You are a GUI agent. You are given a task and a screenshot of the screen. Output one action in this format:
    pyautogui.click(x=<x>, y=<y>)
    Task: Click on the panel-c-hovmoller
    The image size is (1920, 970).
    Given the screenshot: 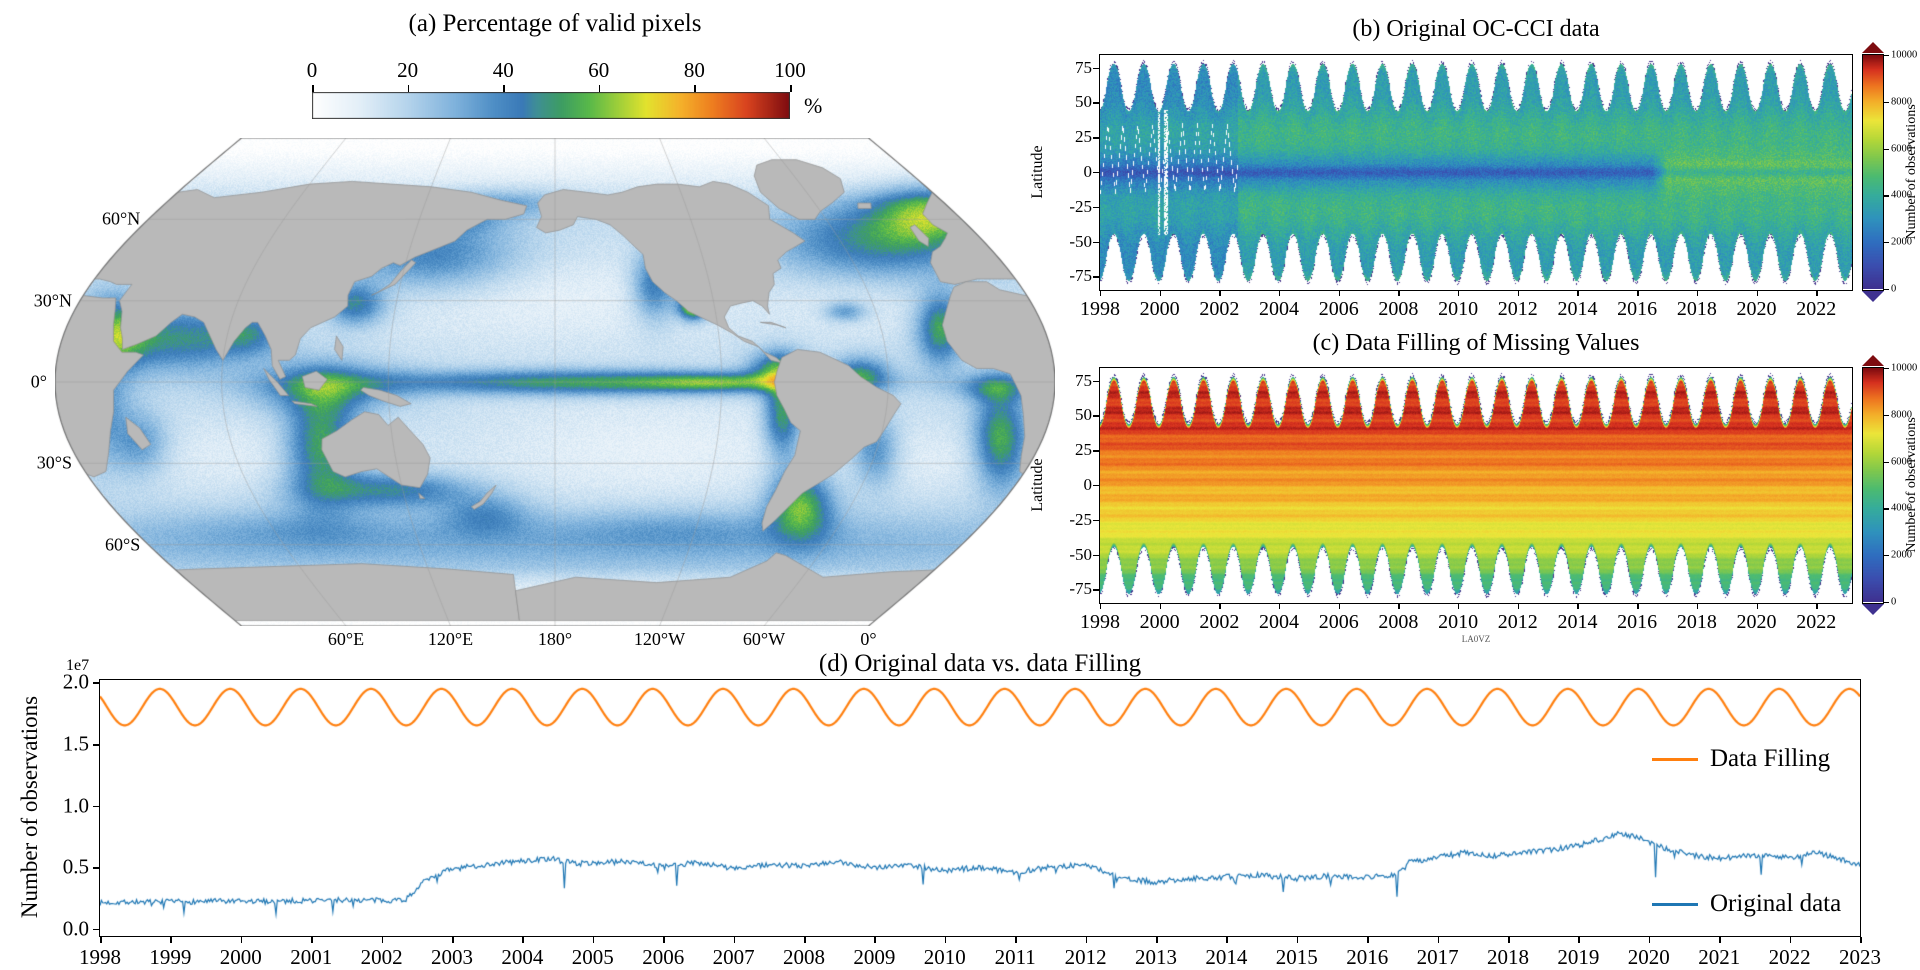 What is the action you would take?
    pyautogui.click(x=1476, y=485)
    